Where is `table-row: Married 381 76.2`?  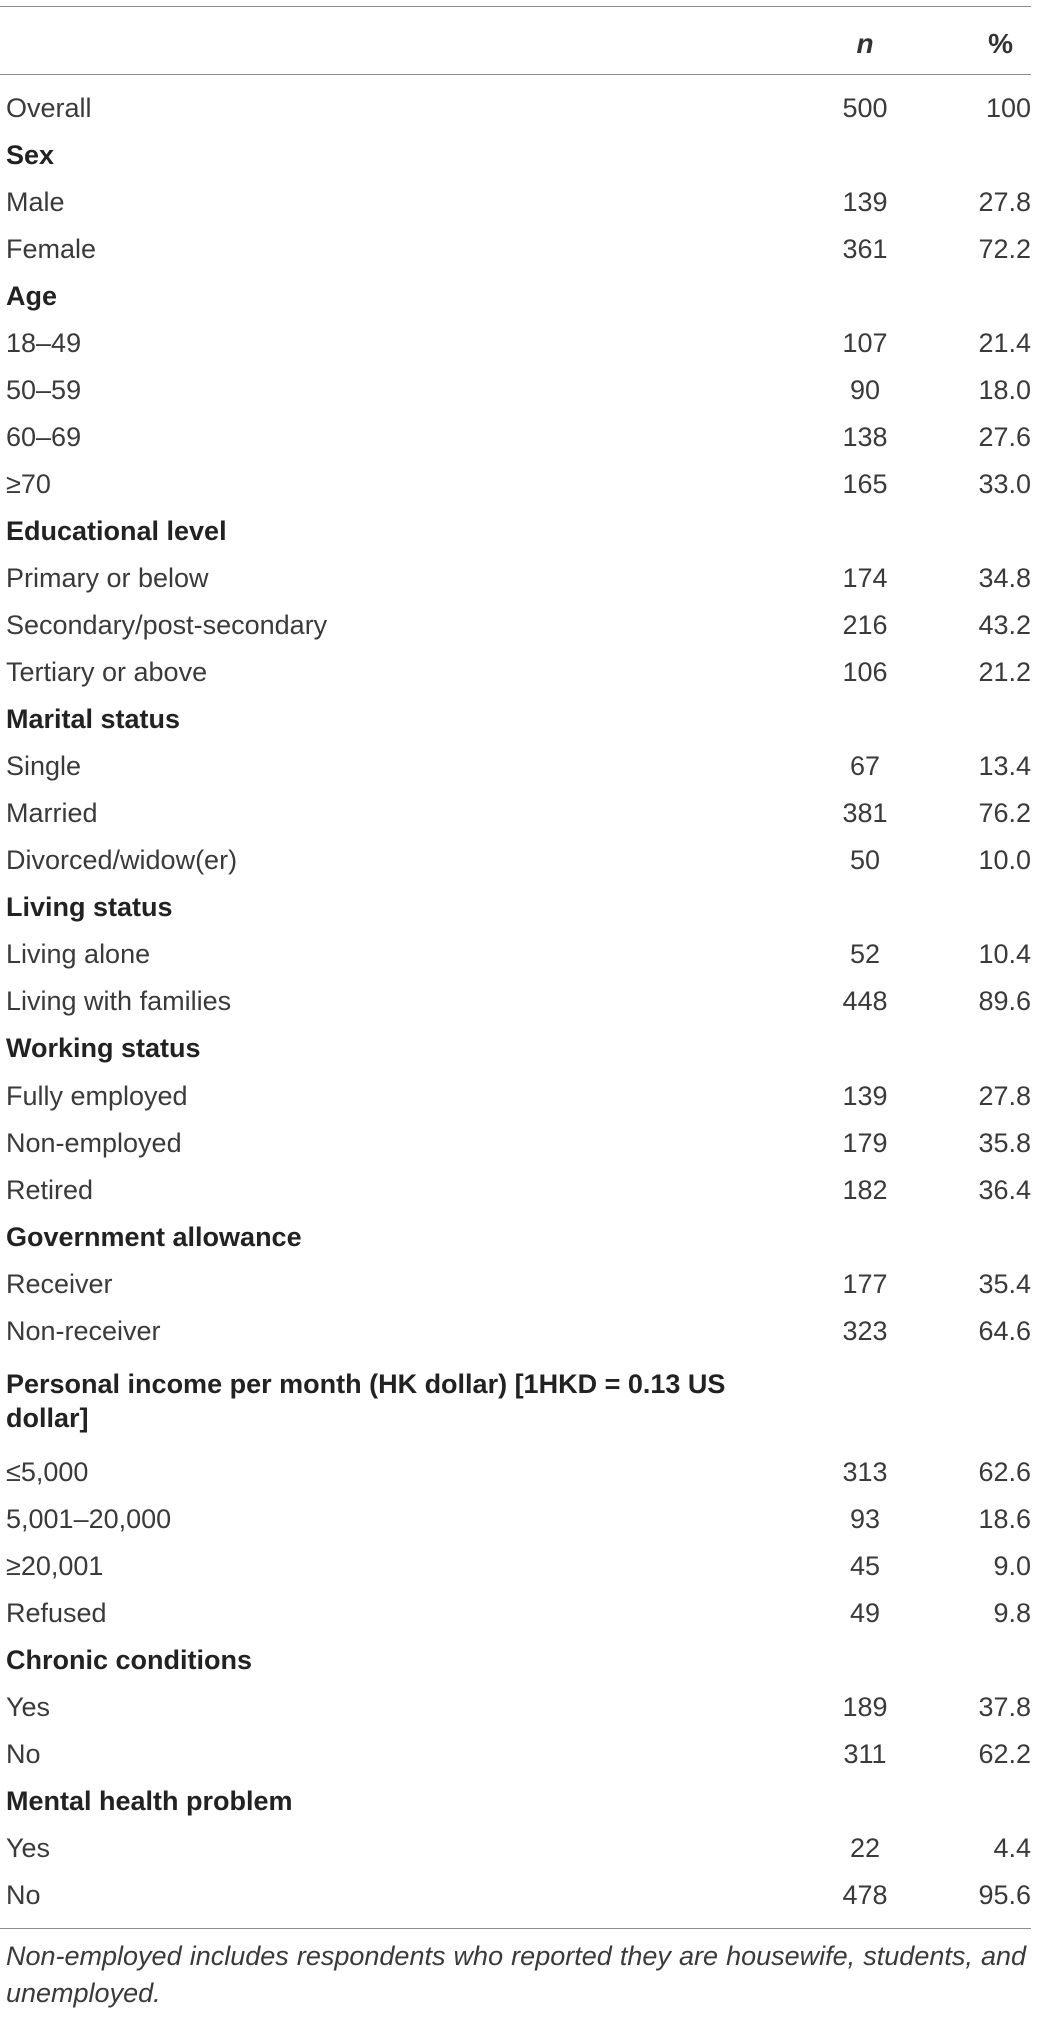 table-row: Married 381 76.2 is located at coordinates (515, 813).